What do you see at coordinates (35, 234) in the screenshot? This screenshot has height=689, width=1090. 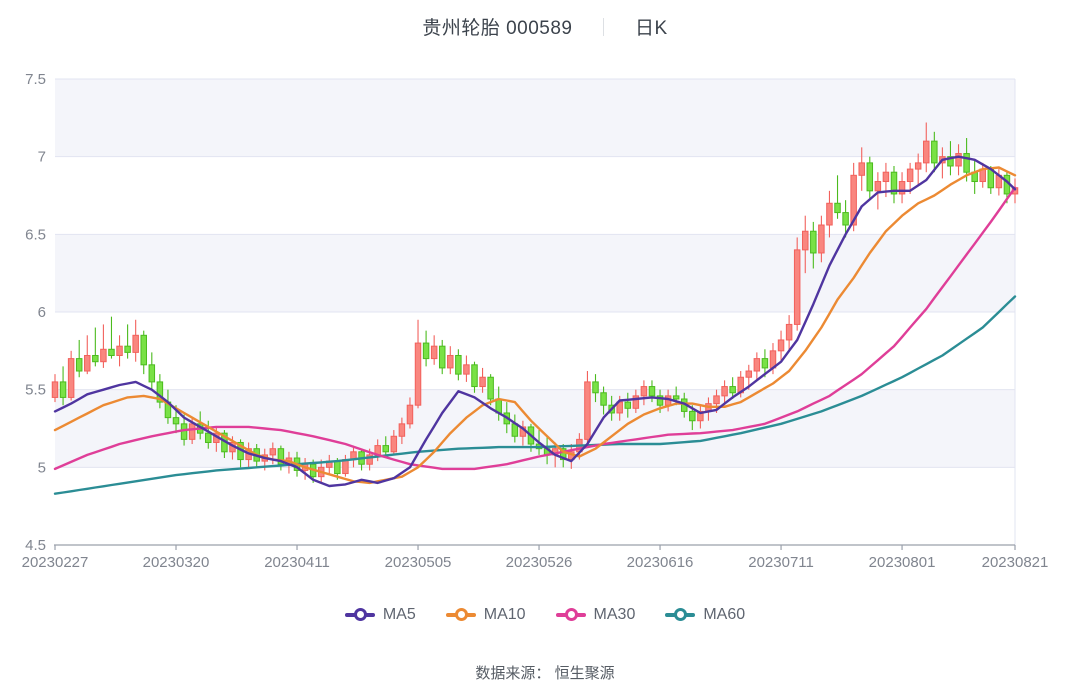 I see `svg-text: 6.5` at bounding box center [35, 234].